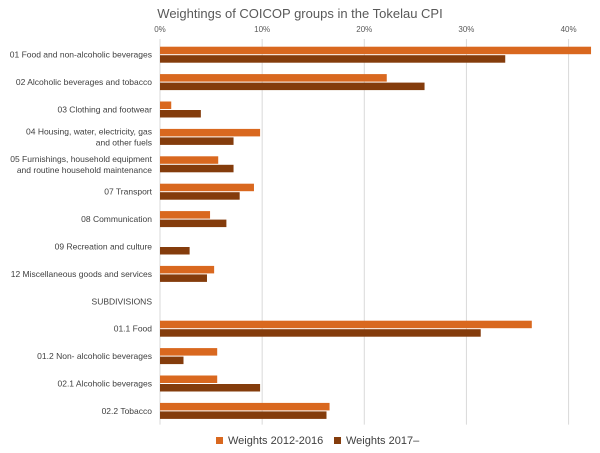 The width and height of the screenshot is (600, 453). Describe the element at coordinates (122, 301) in the screenshot. I see `category-label: SUBDIVISIONS` at that location.